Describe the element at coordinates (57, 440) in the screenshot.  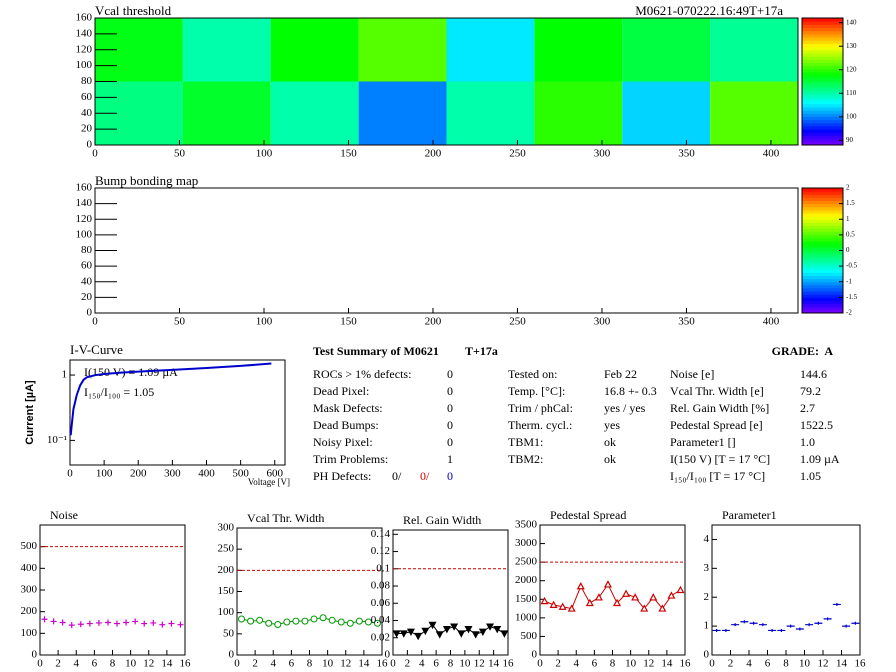
I see `y-tick-label: 10⁻¹` at that location.